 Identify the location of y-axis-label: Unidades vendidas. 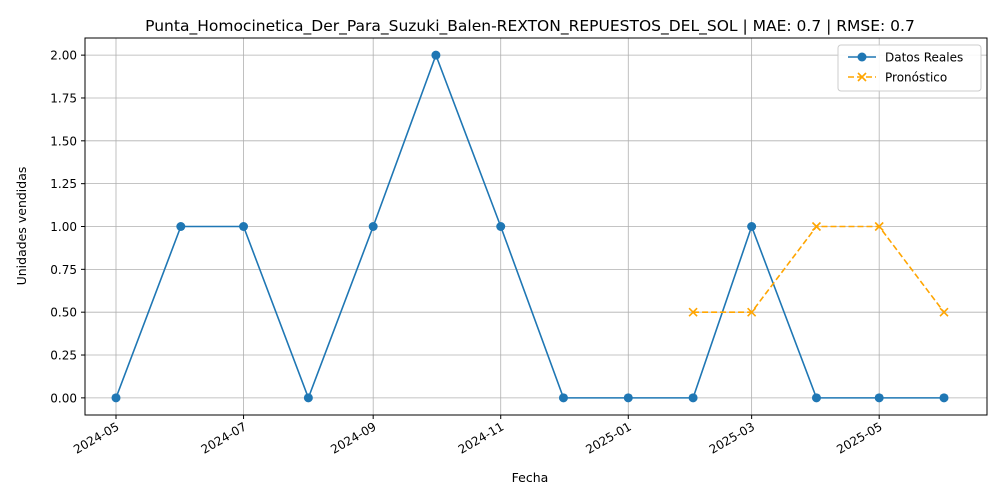
(21, 226).